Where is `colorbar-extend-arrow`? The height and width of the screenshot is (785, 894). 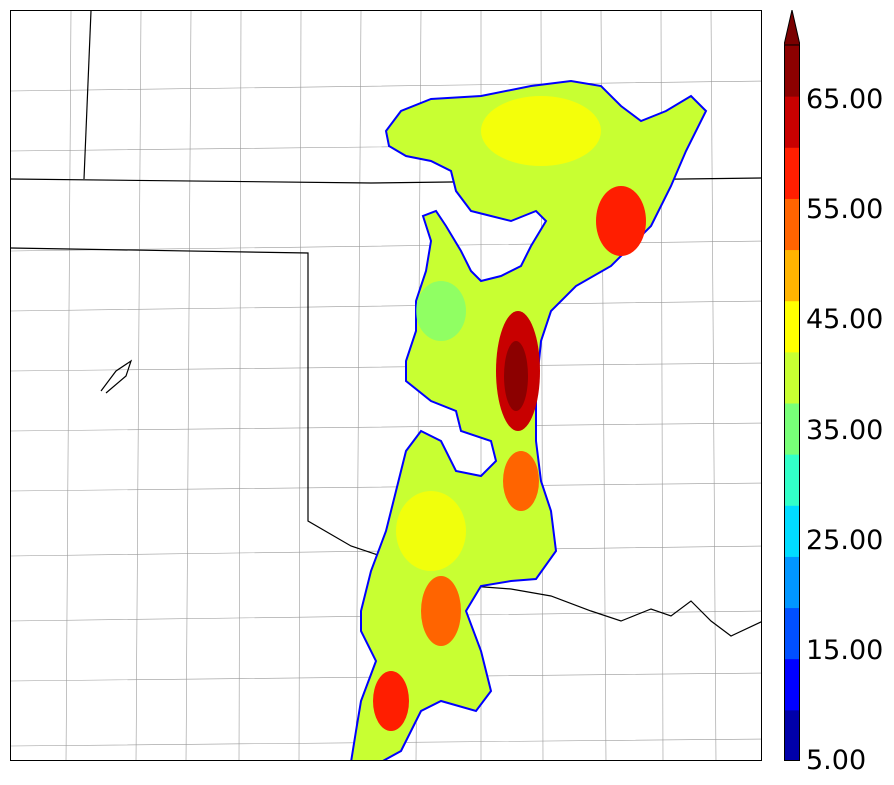
colorbar-extend-arrow is located at coordinates (792, 28).